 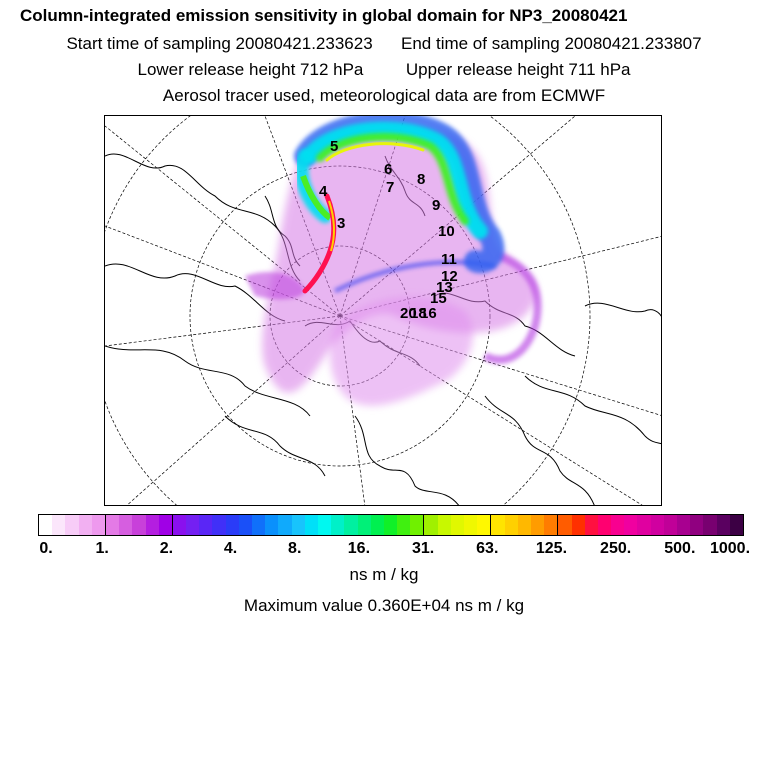 What do you see at coordinates (388, 230) in the screenshot?
I see `track-labels: 5 4 3 6 7 8 9 10 11 12 13 15 20 18 16` at bounding box center [388, 230].